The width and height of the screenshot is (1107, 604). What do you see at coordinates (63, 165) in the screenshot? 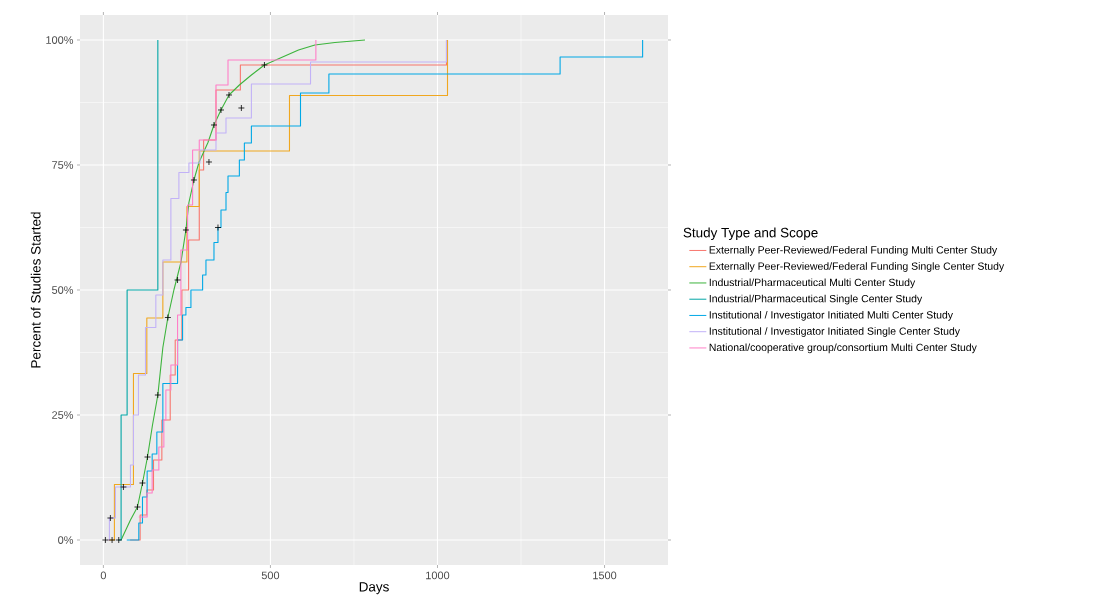
I see `y-tick-label: 75%` at bounding box center [63, 165].